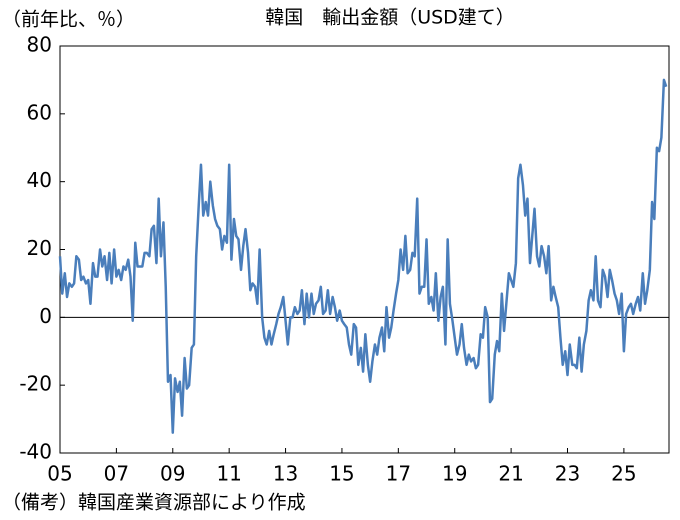 The image size is (680, 520). I want to click on x-tick-label: 19, so click(454, 474).